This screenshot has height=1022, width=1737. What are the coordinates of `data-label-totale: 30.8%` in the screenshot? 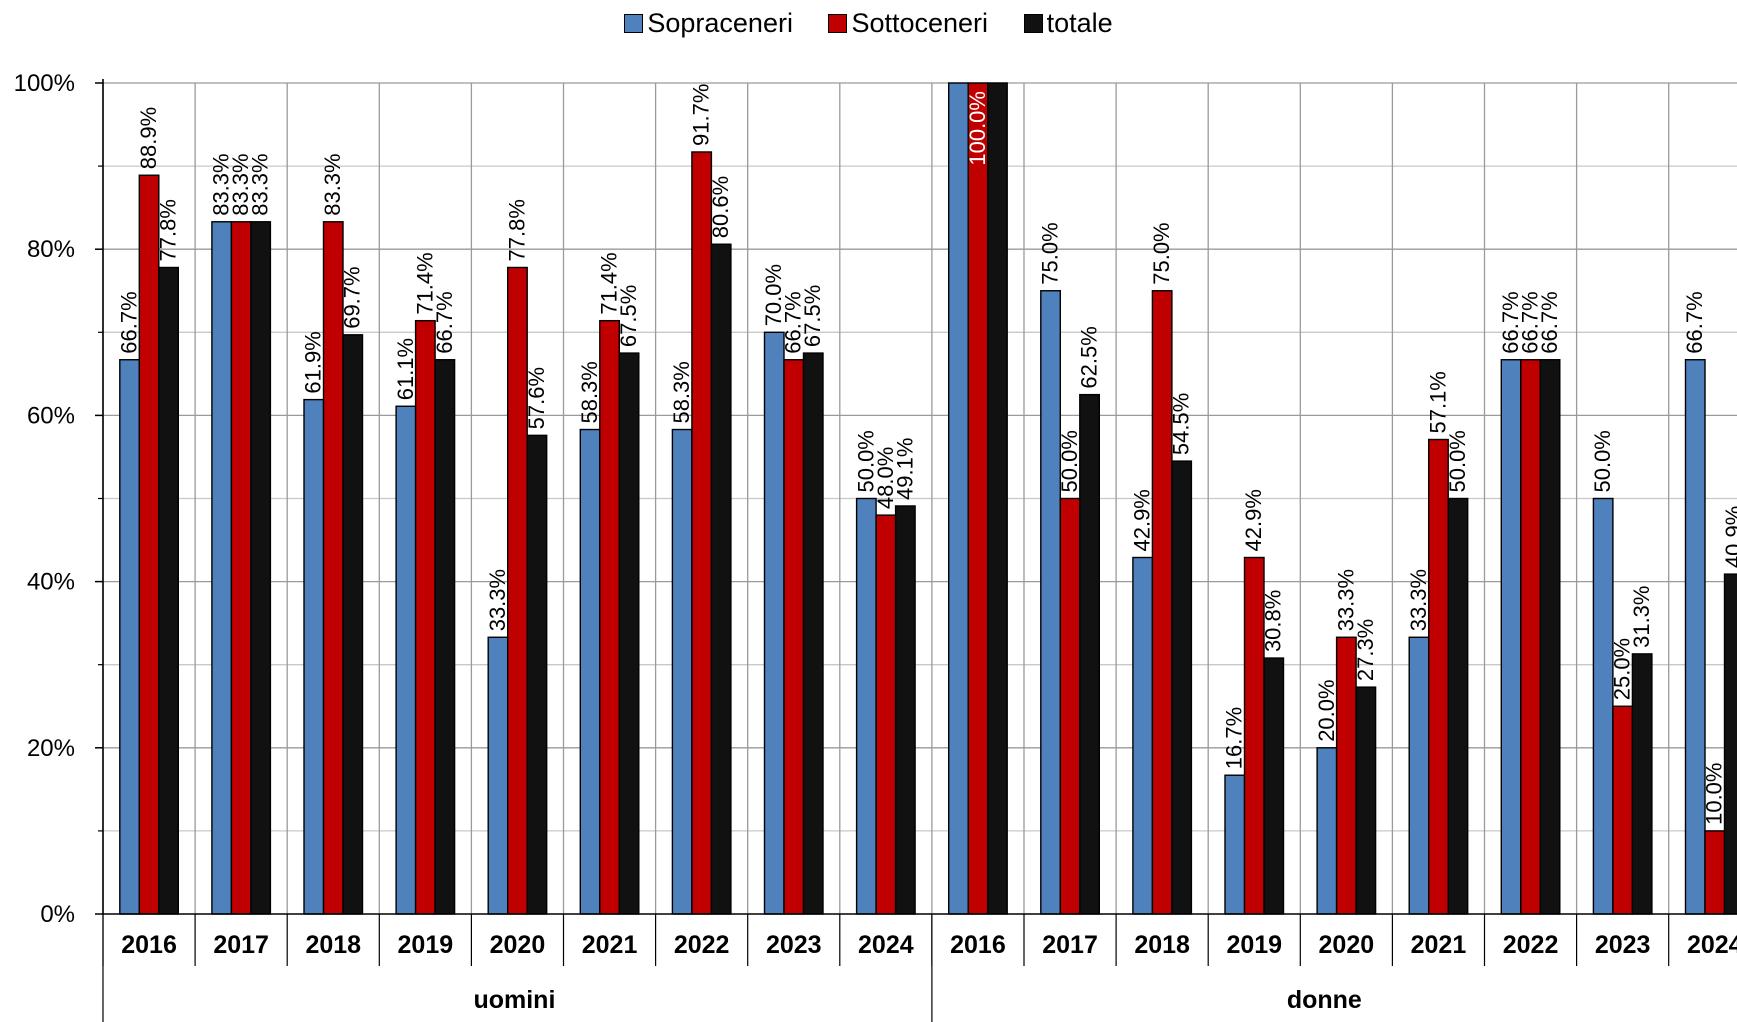 It's located at (1273, 621).